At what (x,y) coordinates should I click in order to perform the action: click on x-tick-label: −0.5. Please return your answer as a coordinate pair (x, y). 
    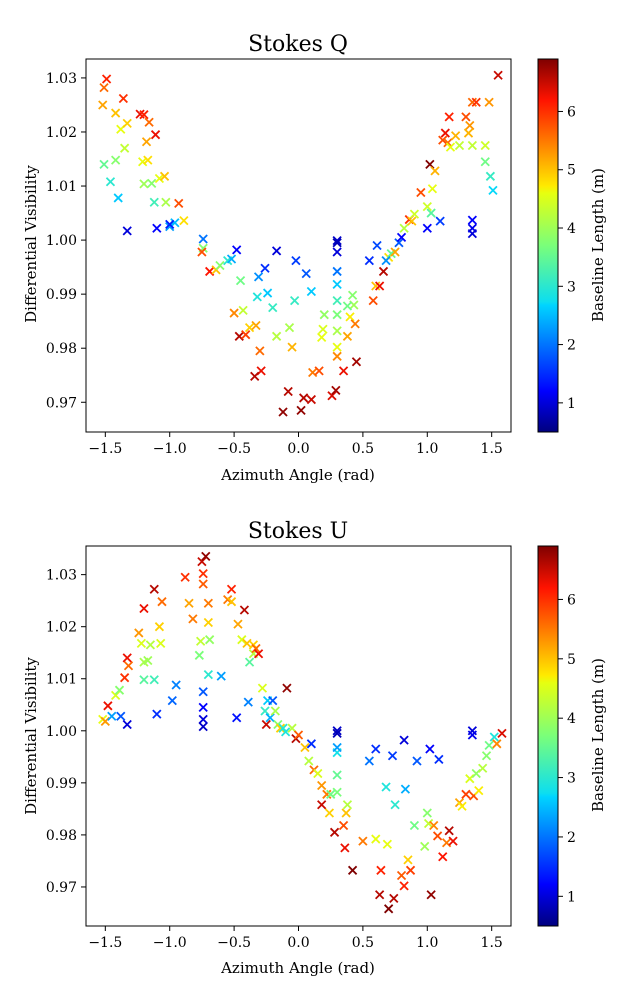
    Looking at the image, I should click on (234, 449).